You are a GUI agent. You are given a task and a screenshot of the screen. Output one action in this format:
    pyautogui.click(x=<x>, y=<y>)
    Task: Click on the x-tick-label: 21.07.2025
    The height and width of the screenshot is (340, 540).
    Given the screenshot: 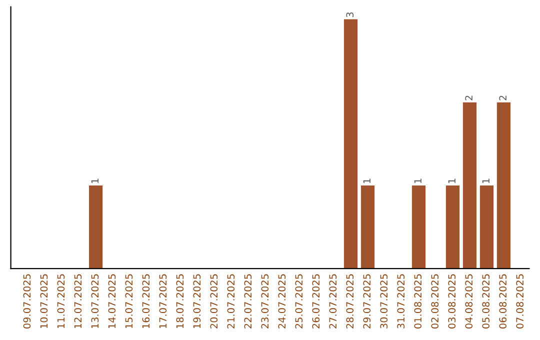 What is the action you would take?
    pyautogui.click(x=231, y=301)
    